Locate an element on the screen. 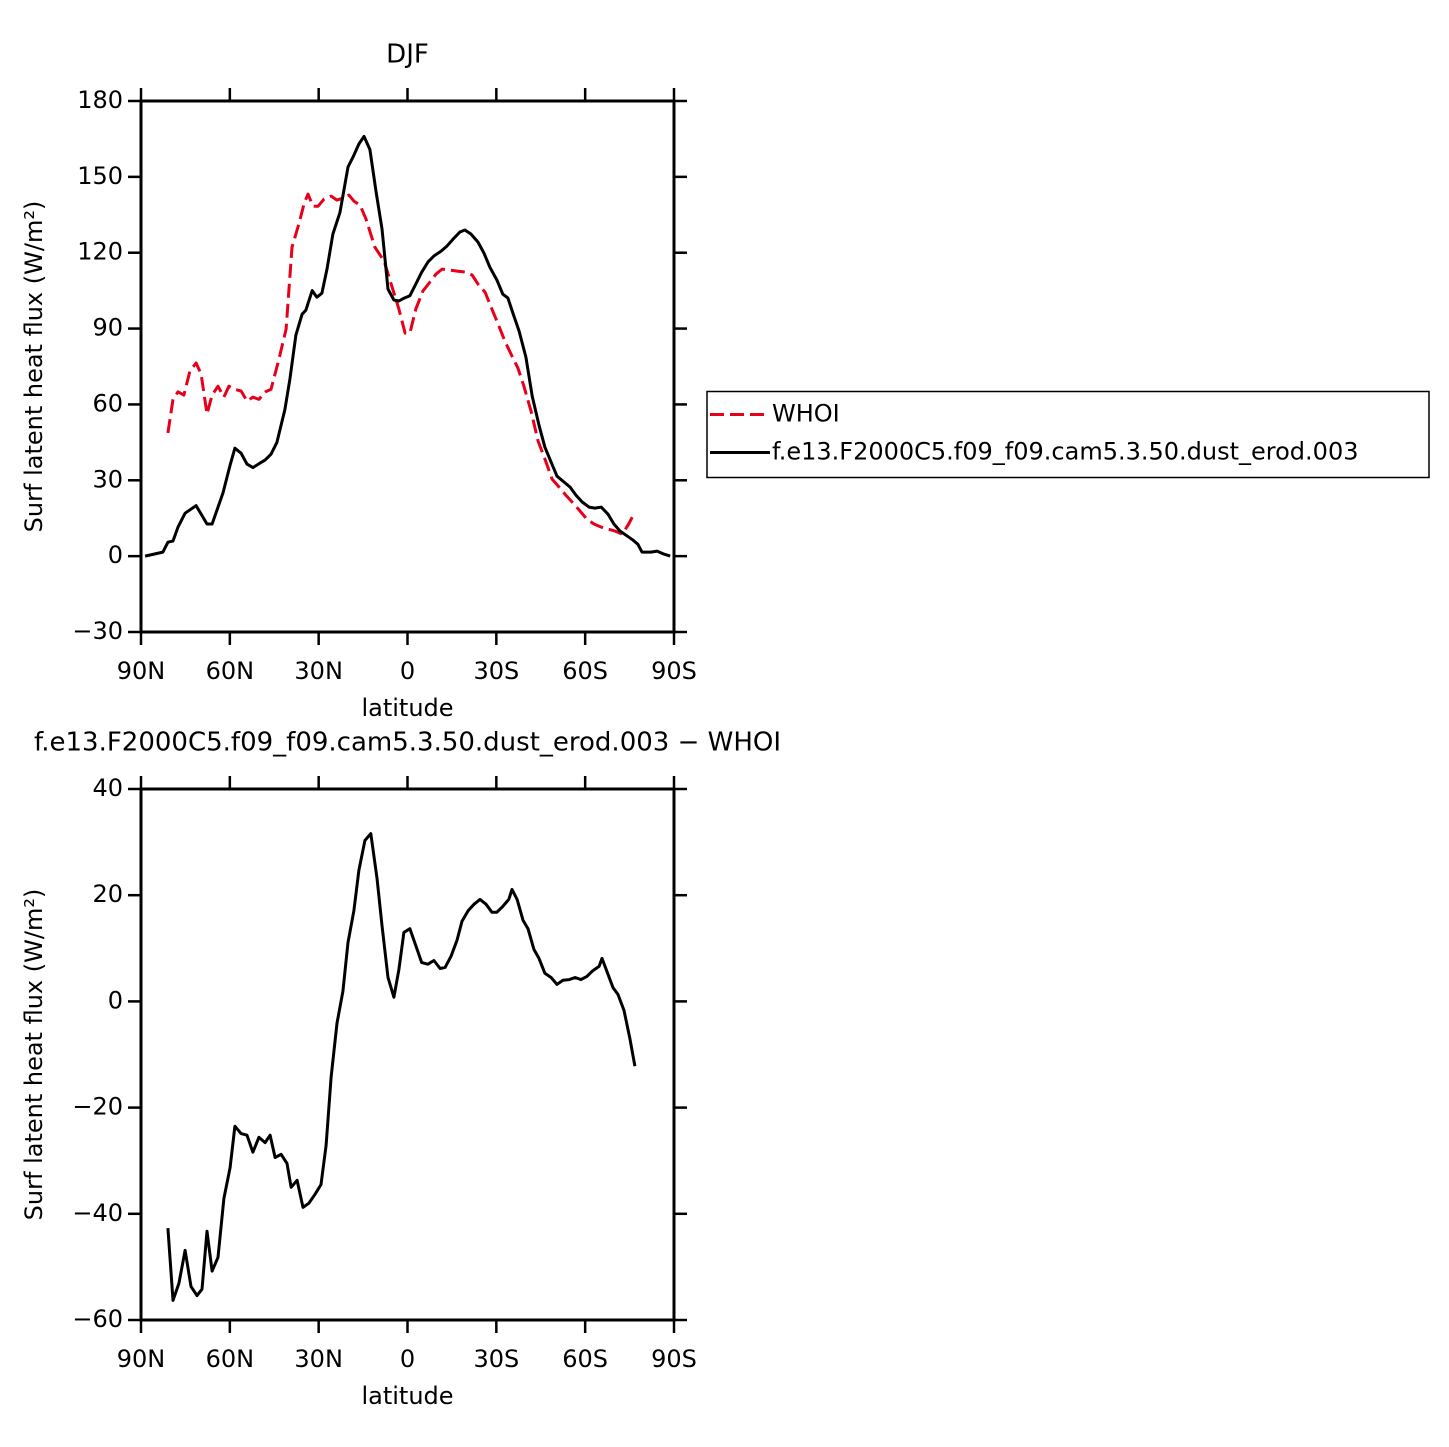  legend-box is located at coordinates (1068, 434).